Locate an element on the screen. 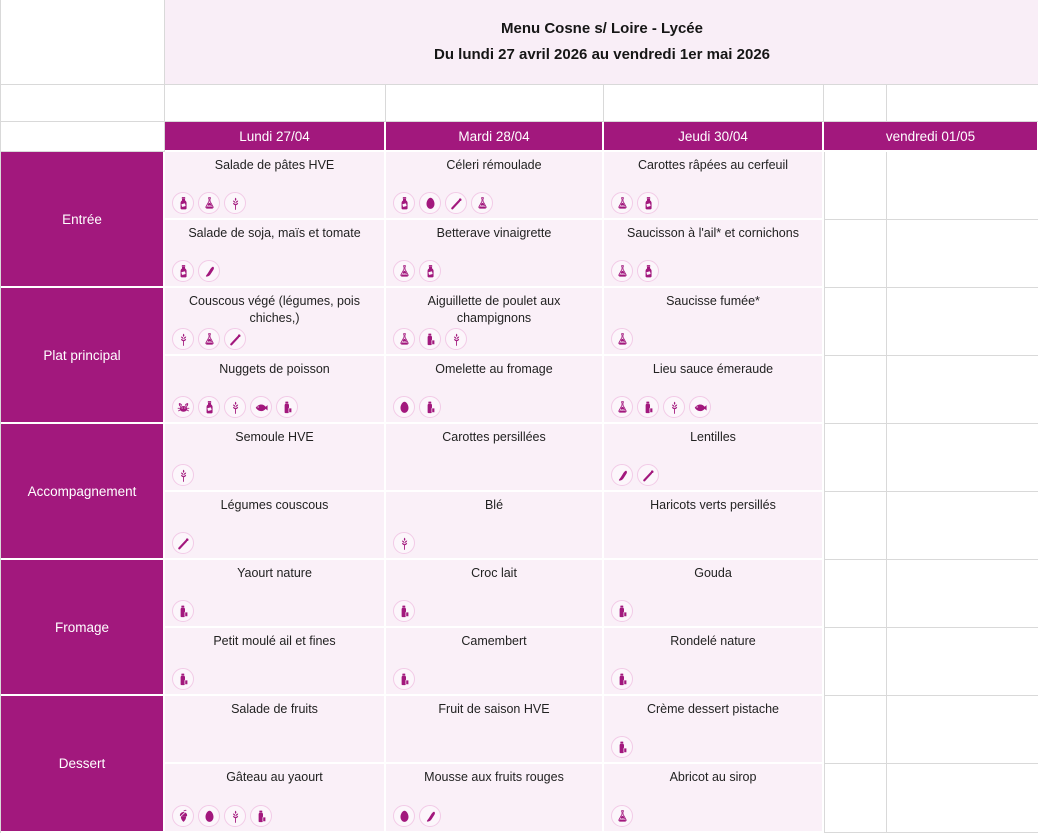 The image size is (1038, 833). crab-icon is located at coordinates (183, 407).